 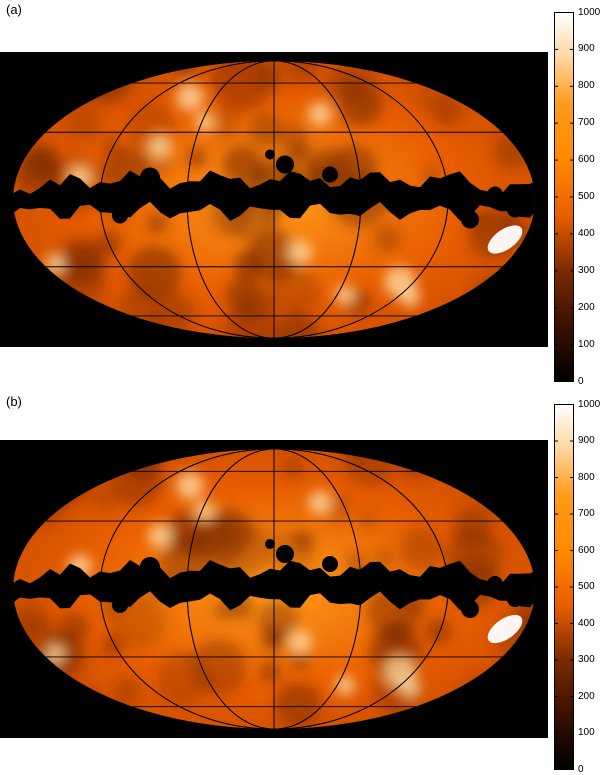 What do you see at coordinates (586, 551) in the screenshot?
I see `b-colorbar-tick-label: 600` at bounding box center [586, 551].